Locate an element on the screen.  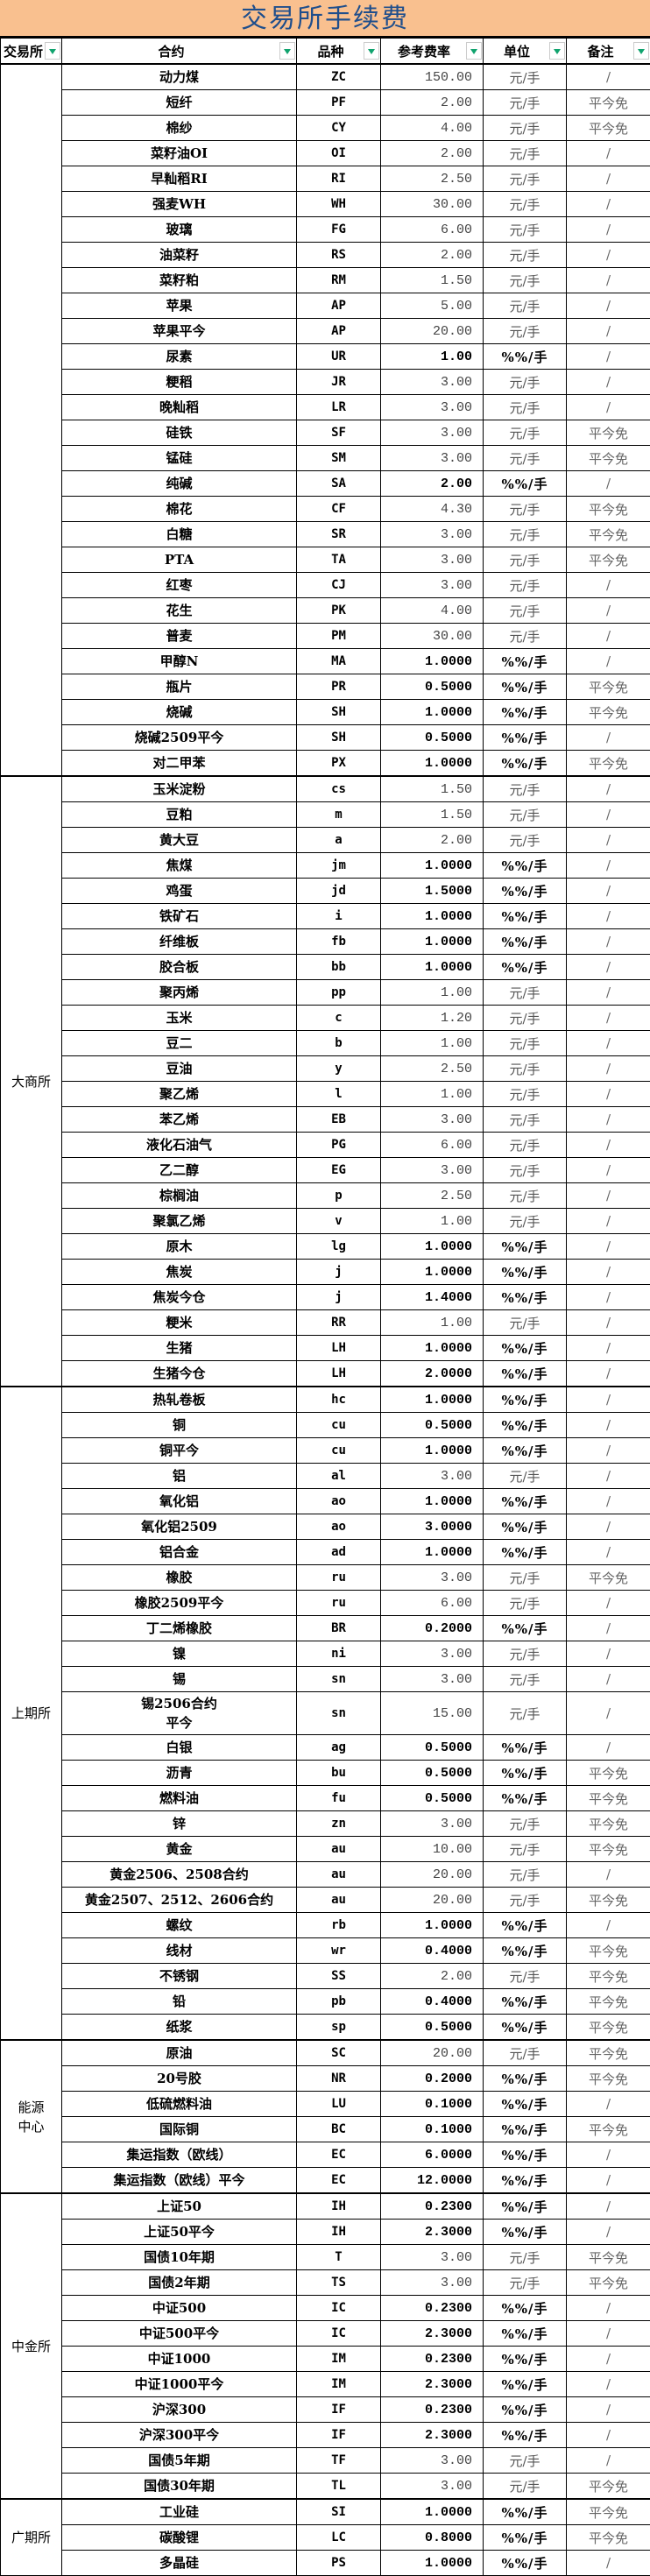
contract-cell: 工业硅 is located at coordinates (179, 2512).